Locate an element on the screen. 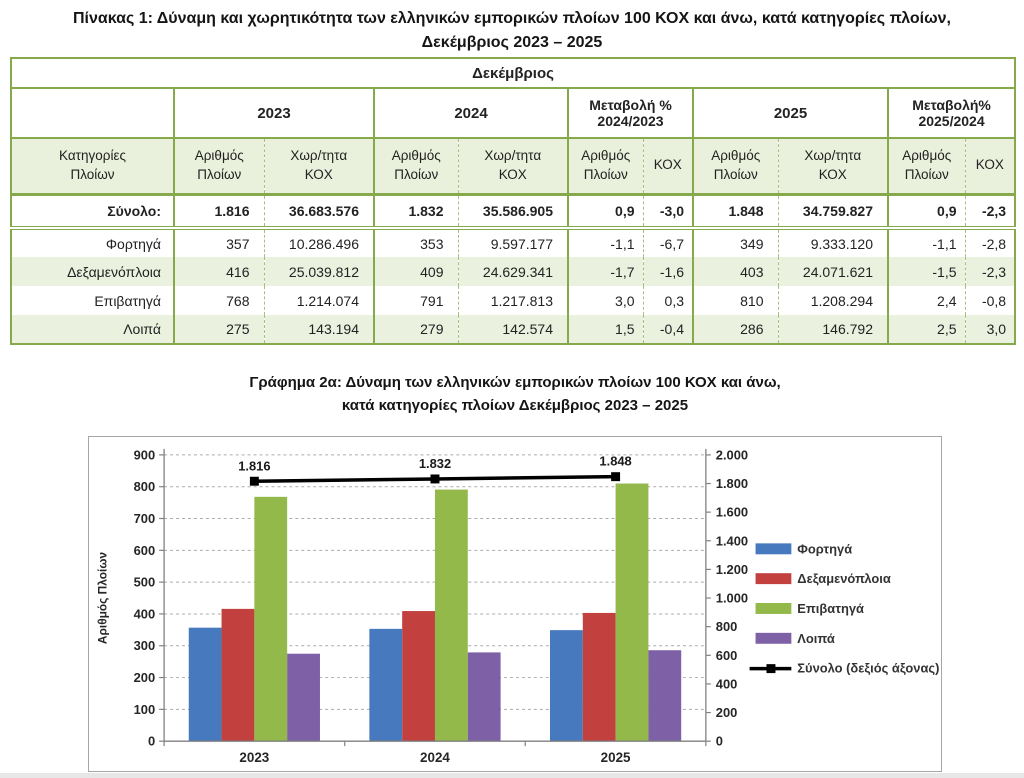 The width and height of the screenshot is (1024, 778). x-category-label: 2024 is located at coordinates (435, 757).